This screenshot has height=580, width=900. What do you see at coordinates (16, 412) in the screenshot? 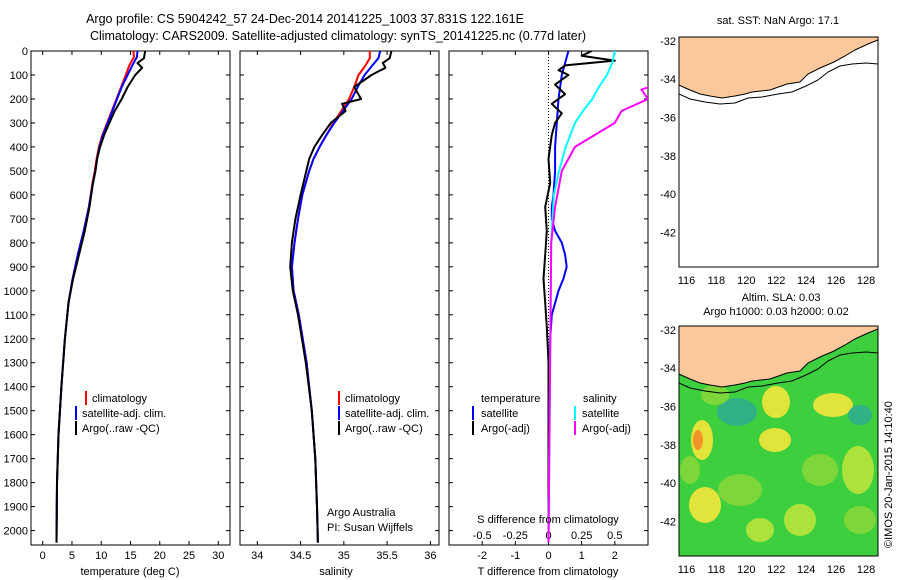
I see `depth-tick-label: 1500` at bounding box center [16, 412].